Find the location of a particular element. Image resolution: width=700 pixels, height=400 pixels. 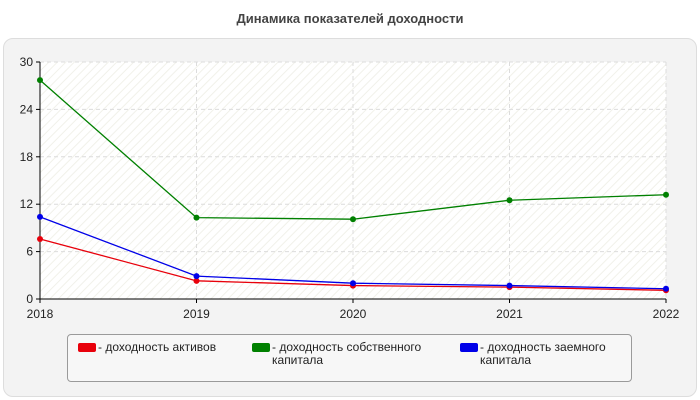

point-assets-2018 is located at coordinates (40, 238).